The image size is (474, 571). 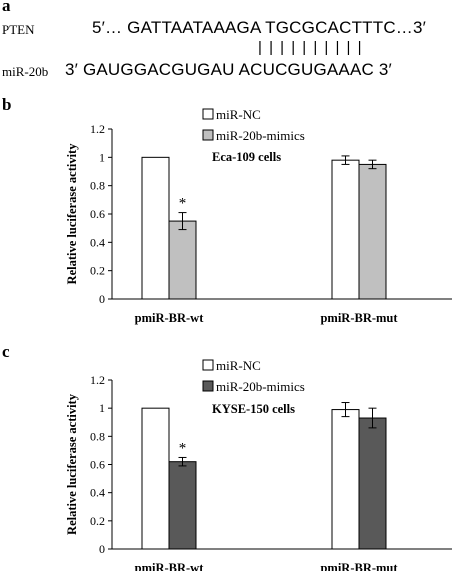 What do you see at coordinates (18, 29) in the screenshot?
I see `pten-label: PTEN` at bounding box center [18, 29].